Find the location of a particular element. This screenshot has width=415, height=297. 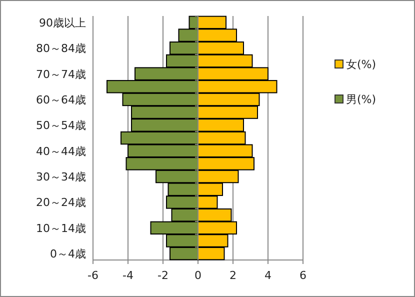

y-tick-label: 50～54歳 is located at coordinates (61, 125).